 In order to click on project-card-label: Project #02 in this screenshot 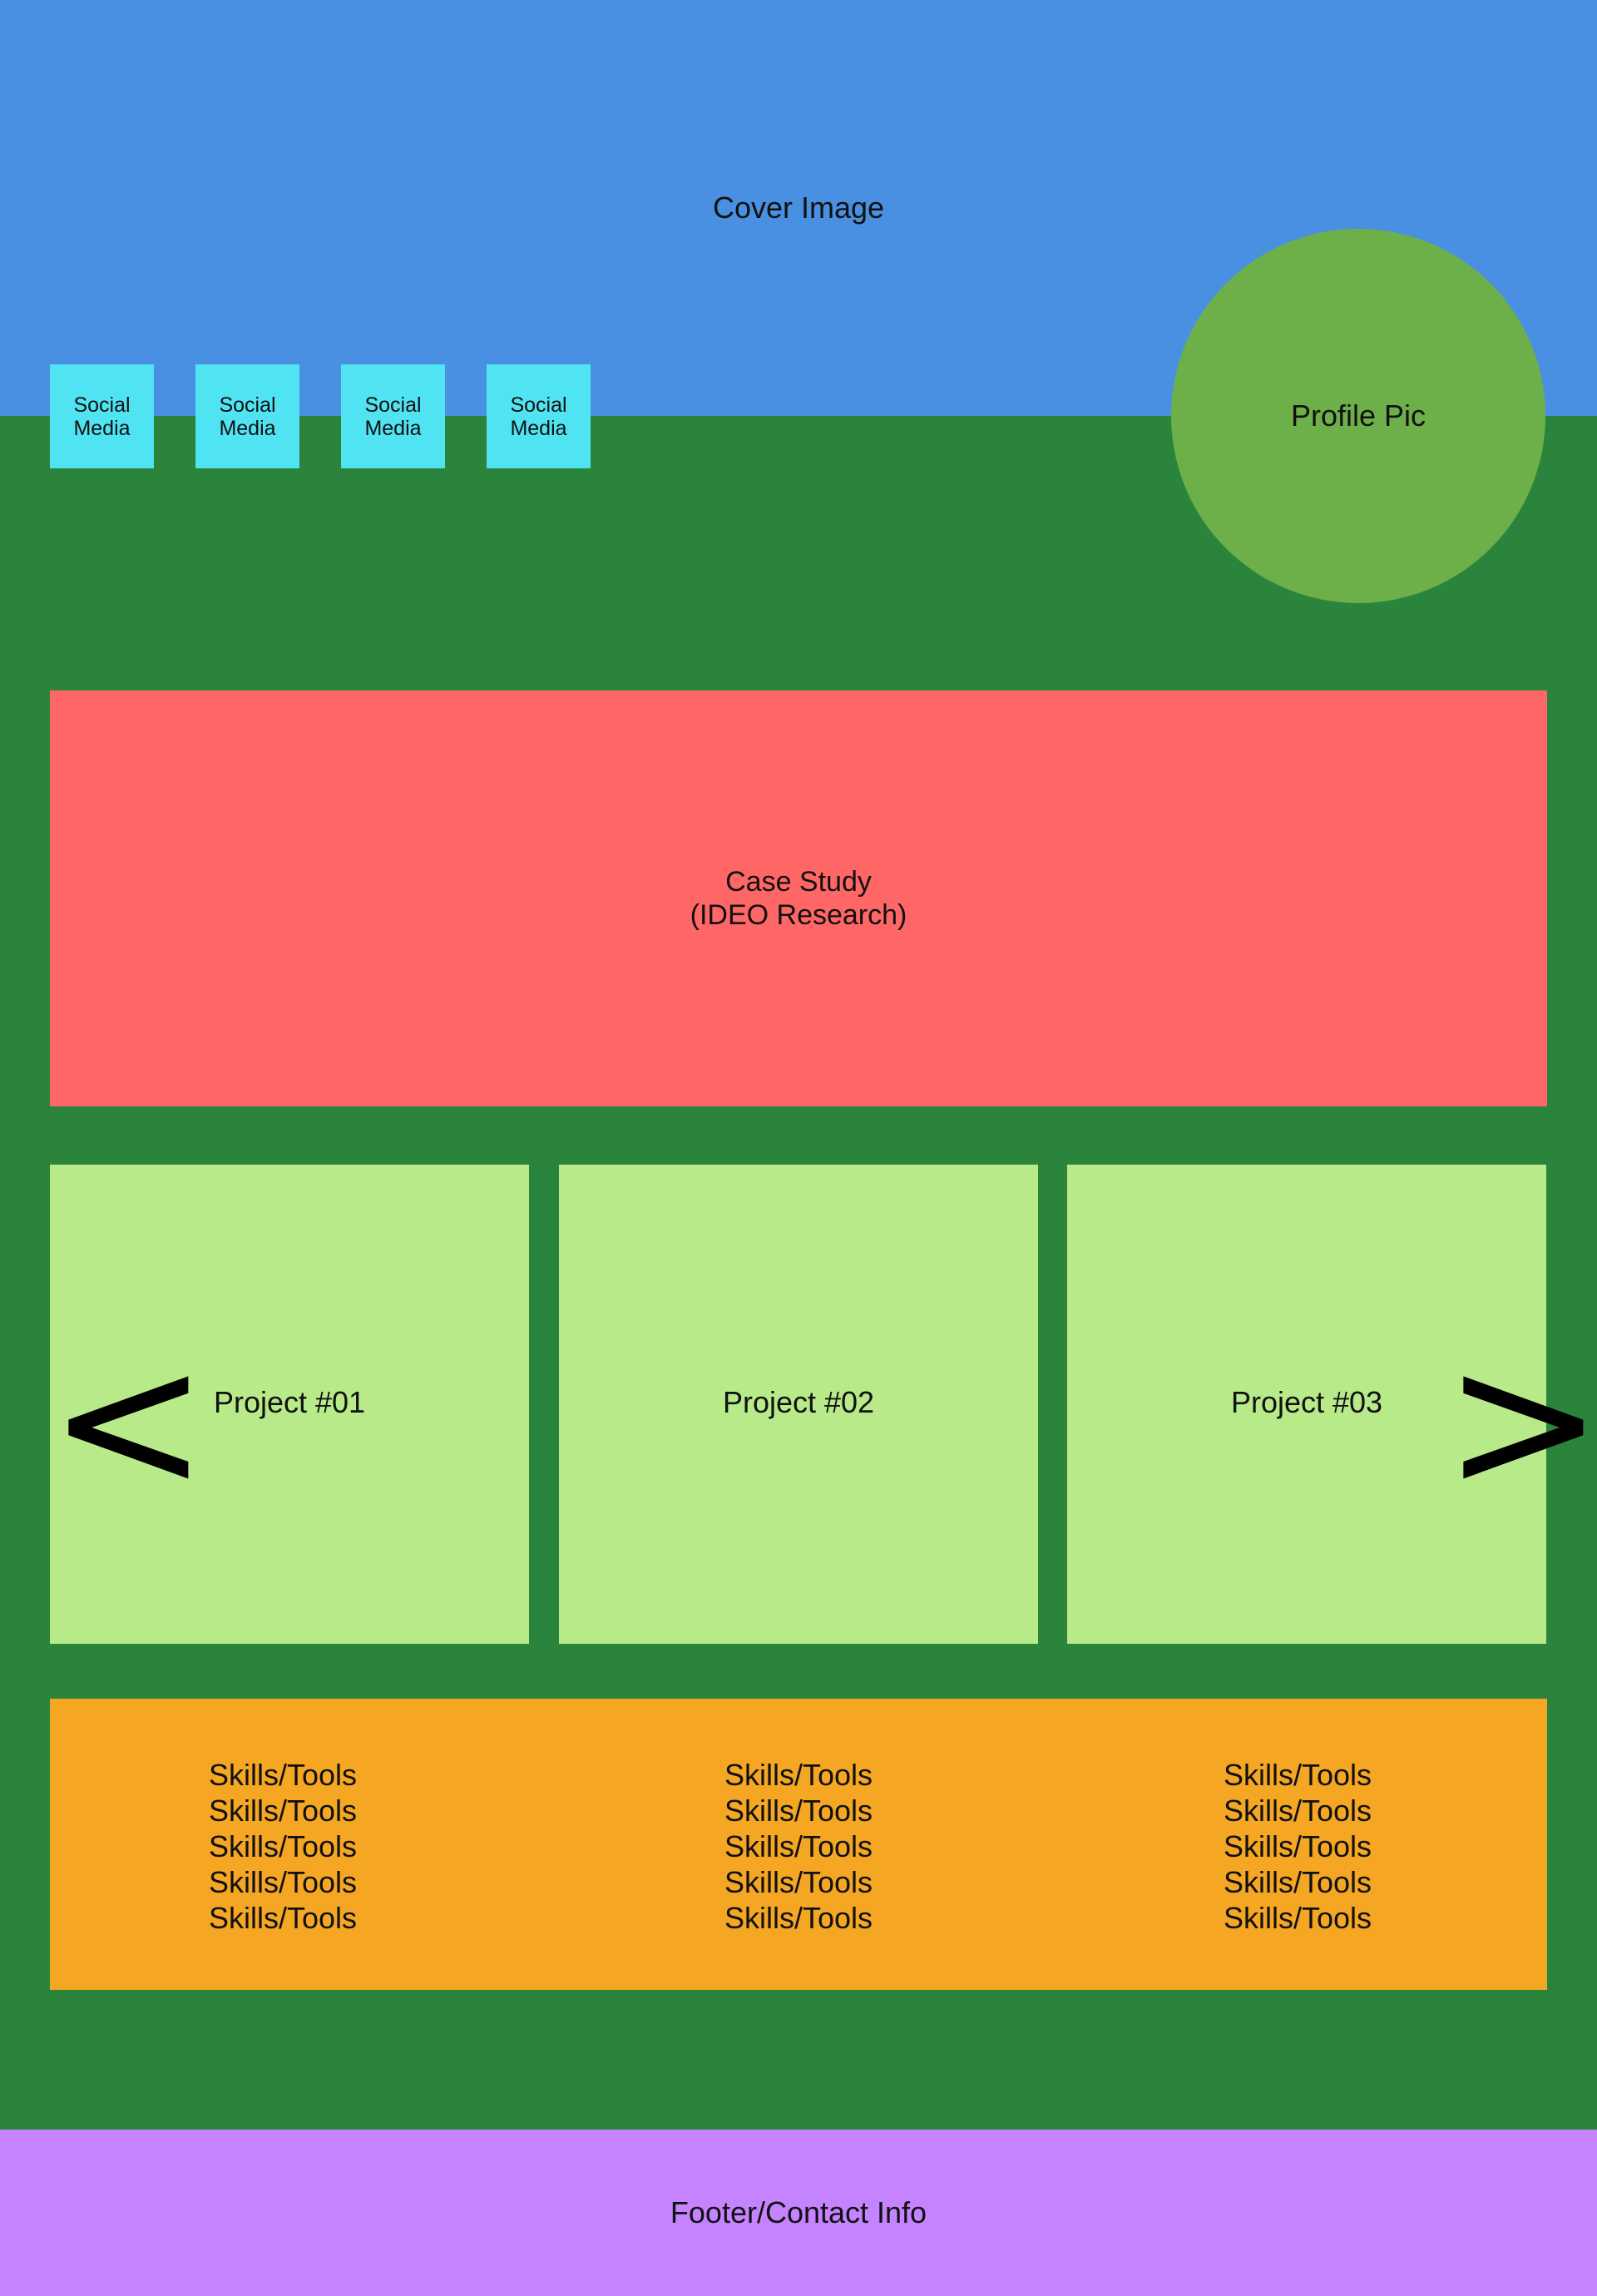, I will do `click(798, 1402)`.